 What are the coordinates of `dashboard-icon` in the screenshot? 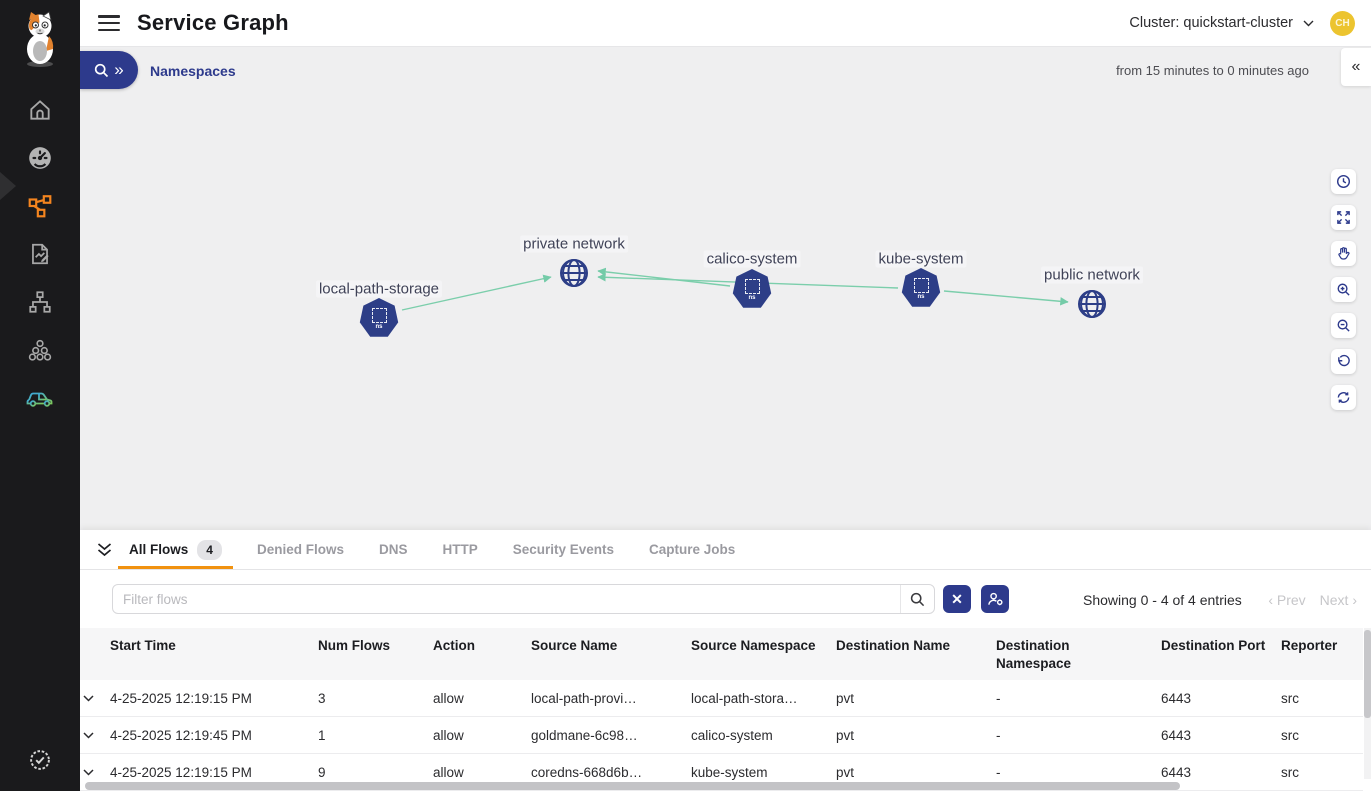 It's located at (40, 158).